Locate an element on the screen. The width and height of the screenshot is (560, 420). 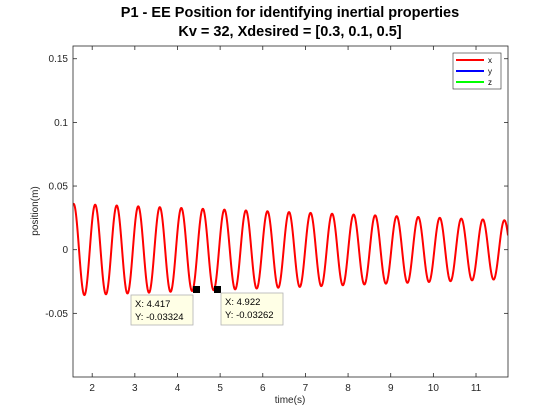
legend-label-x: x is located at coordinates (490, 60).